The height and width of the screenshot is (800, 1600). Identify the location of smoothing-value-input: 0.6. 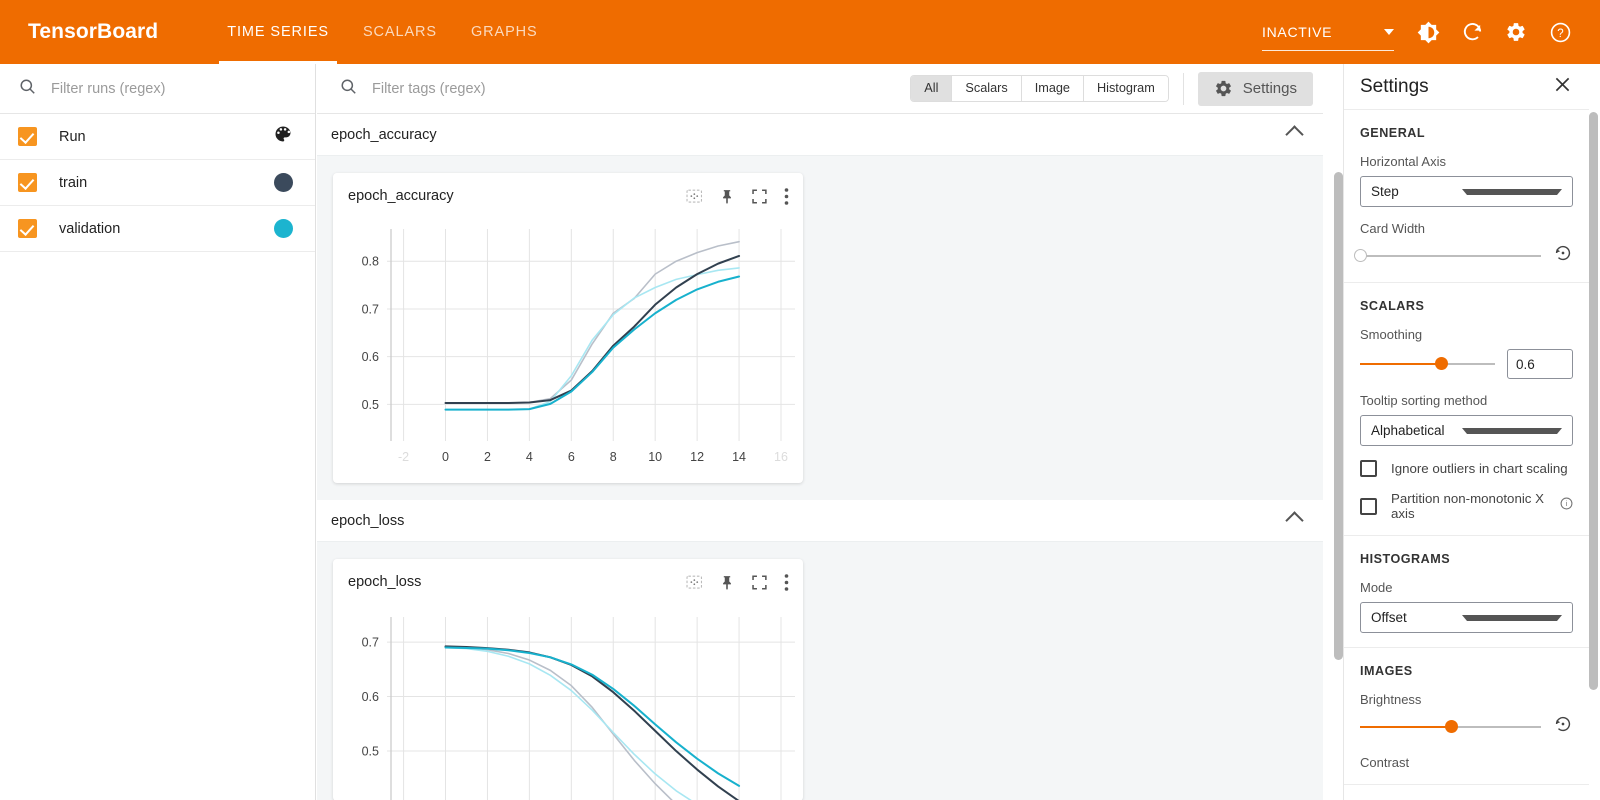
(1540, 364).